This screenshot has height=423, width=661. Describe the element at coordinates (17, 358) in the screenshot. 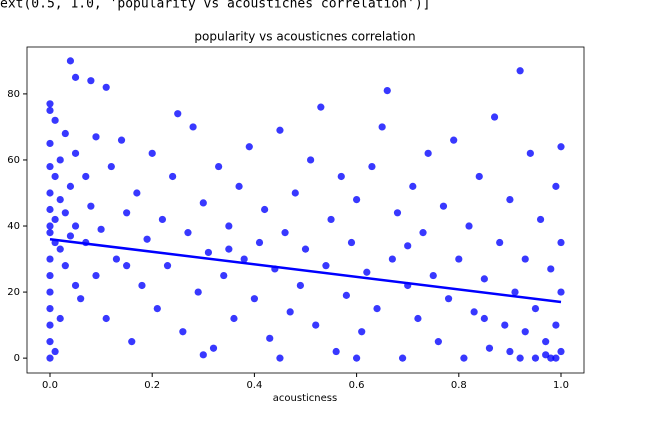

I see `y-tick-label: 0` at that location.